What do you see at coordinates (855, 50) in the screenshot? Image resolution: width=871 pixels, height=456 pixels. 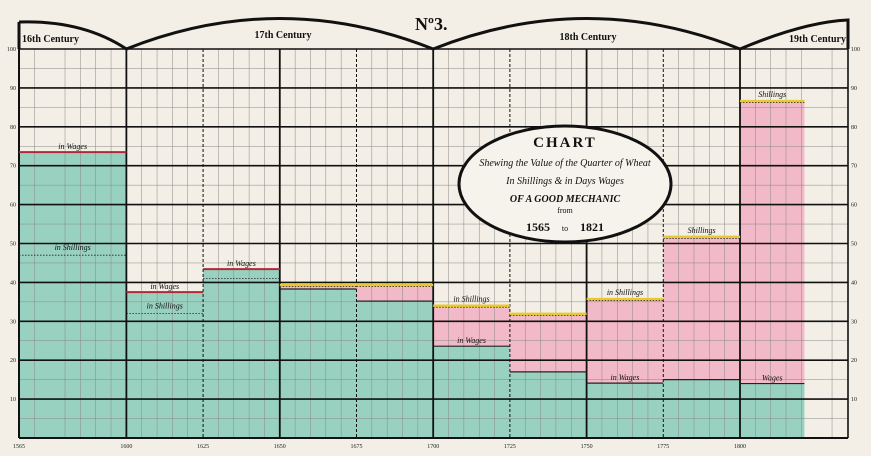 I see `y-tick-label-right: 100` at bounding box center [855, 50].